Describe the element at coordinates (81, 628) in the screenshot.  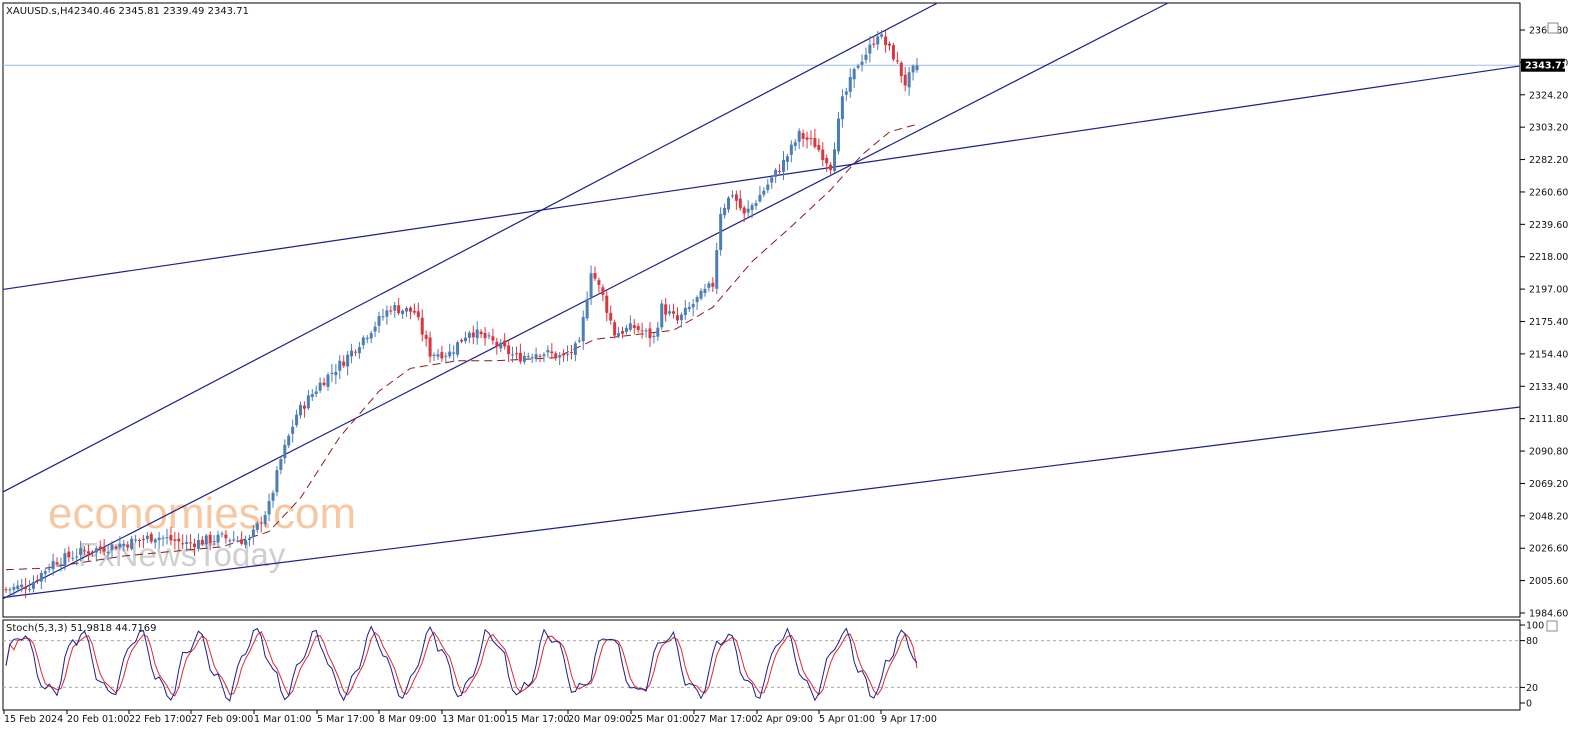
I see `stoch-header: Stoch(5,3,3) 51.9818 44.7169` at that location.